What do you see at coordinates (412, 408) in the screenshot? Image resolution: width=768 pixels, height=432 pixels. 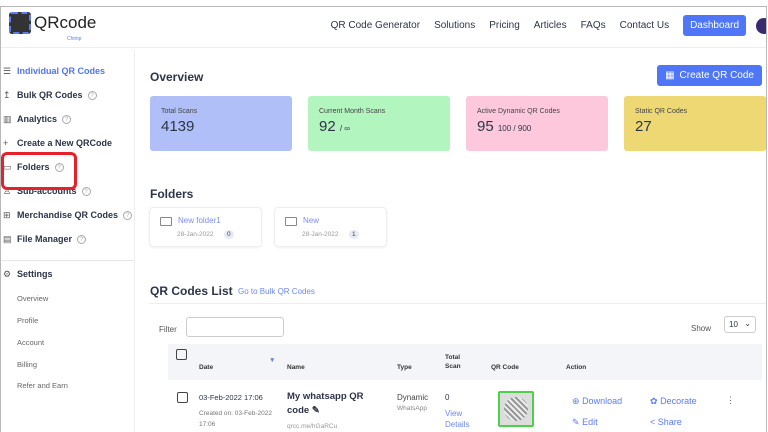 I see `row-subtype: WhatsApp` at bounding box center [412, 408].